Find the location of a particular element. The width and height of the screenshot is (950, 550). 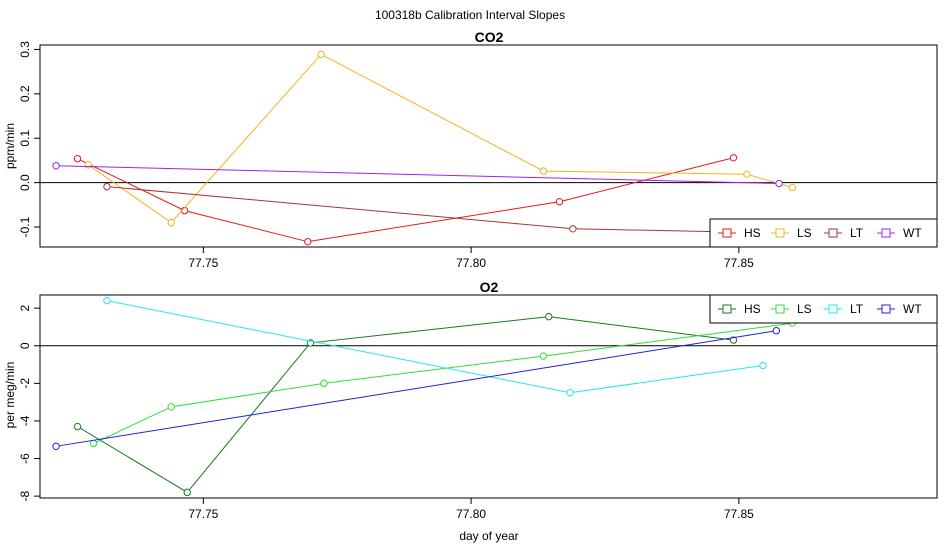

co2-series-hs-line is located at coordinates (405, 200).